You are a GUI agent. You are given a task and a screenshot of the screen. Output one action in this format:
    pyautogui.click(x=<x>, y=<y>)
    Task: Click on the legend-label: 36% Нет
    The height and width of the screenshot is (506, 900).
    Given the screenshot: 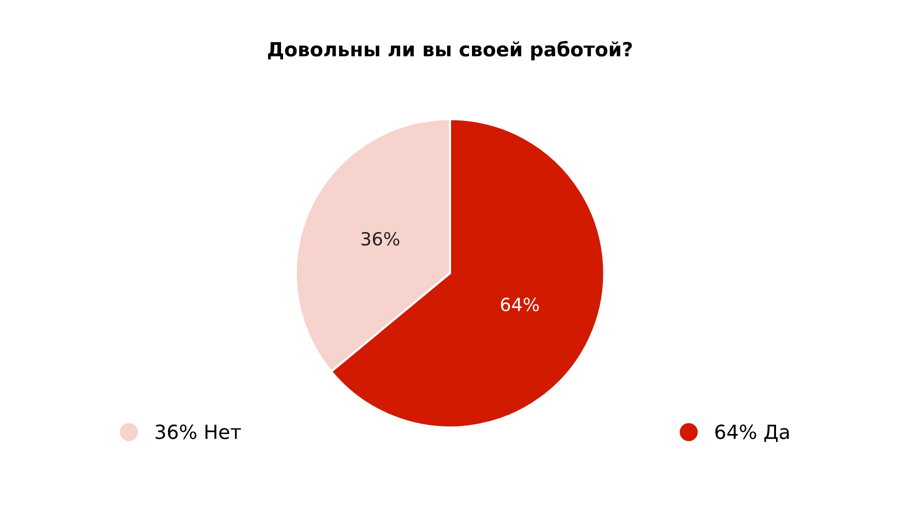 What is the action you would take?
    pyautogui.click(x=198, y=432)
    